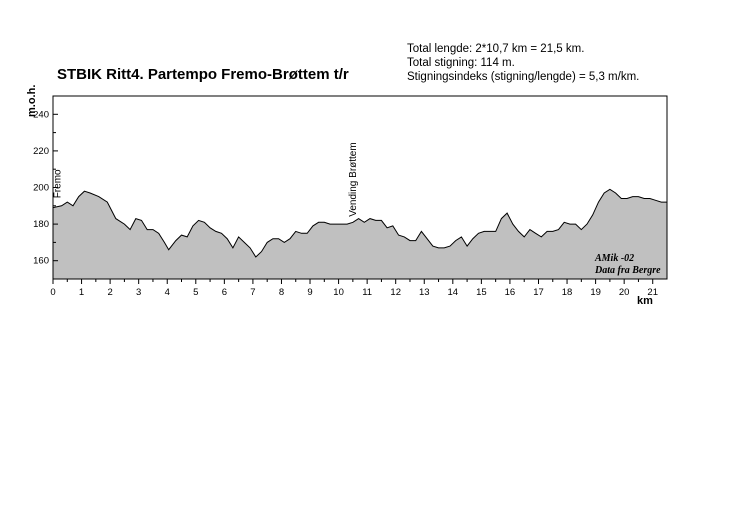 This screenshot has width=748, height=528. Describe the element at coordinates (395, 292) in the screenshot. I see `x-tick-label: 12` at that location.